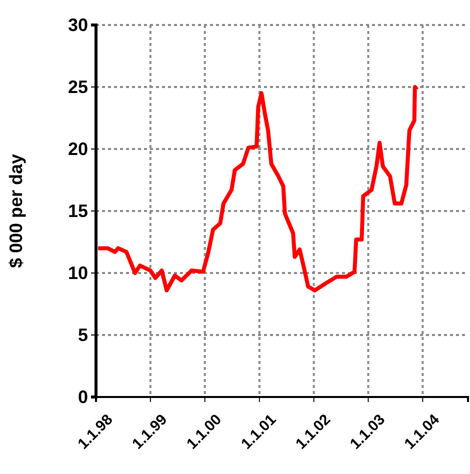 The height and width of the screenshot is (474, 470). Describe the element at coordinates (78, 148) in the screenshot. I see `y-tick-label: 20` at that location.